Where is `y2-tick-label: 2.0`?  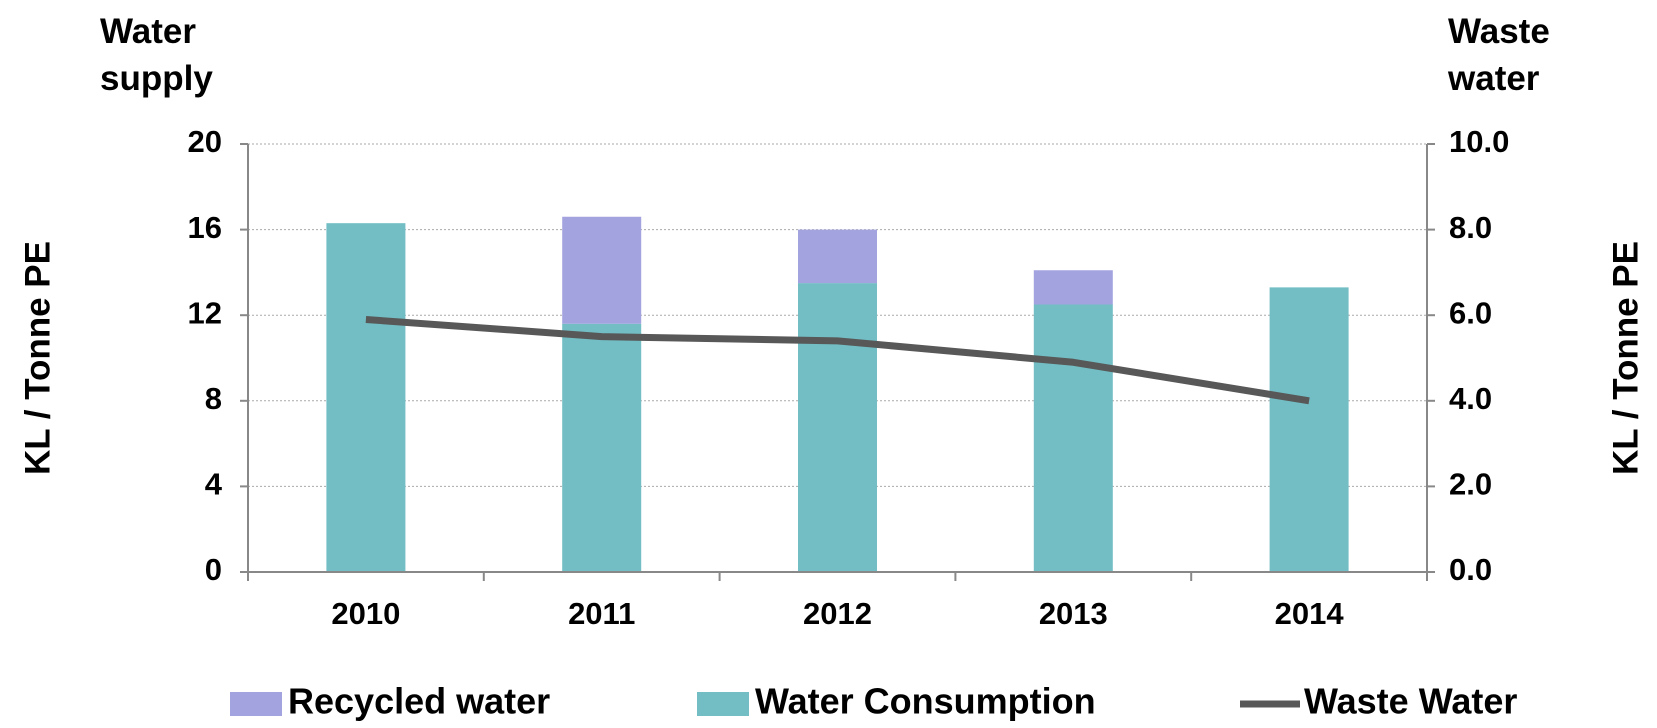 y2-tick-label: 2.0 is located at coordinates (1470, 484).